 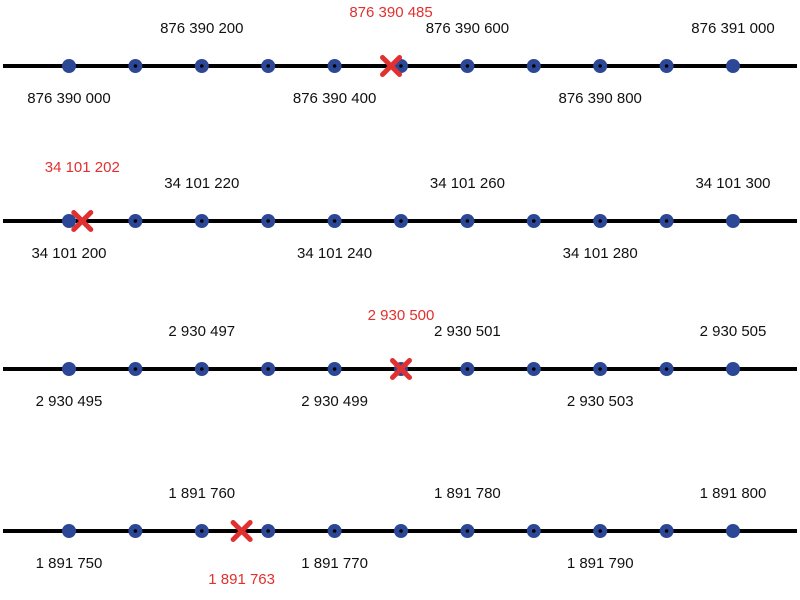 What do you see at coordinates (69, 563) in the screenshot?
I see `tick-label: 1 891 750` at bounding box center [69, 563].